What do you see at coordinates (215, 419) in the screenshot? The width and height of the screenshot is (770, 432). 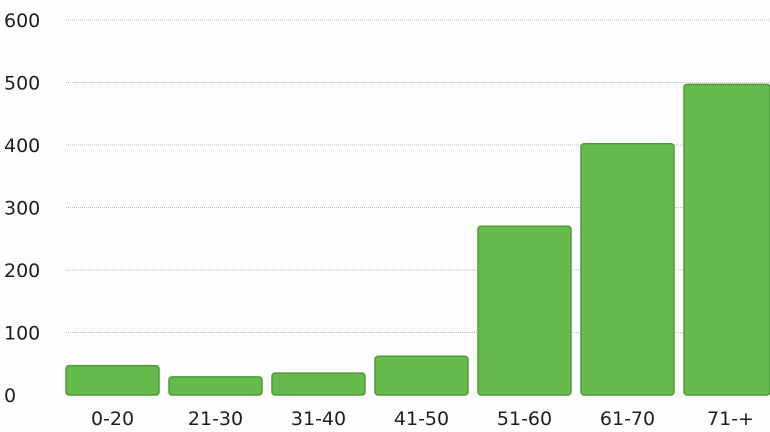 I see `x-tick-label: 21-30` at bounding box center [215, 419].